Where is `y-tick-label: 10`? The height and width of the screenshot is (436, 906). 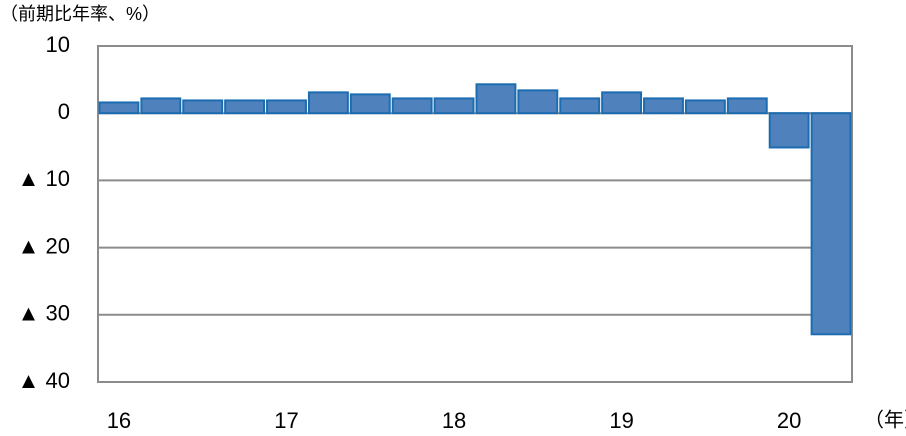 y-tick-label: 10 is located at coordinates (58, 44).